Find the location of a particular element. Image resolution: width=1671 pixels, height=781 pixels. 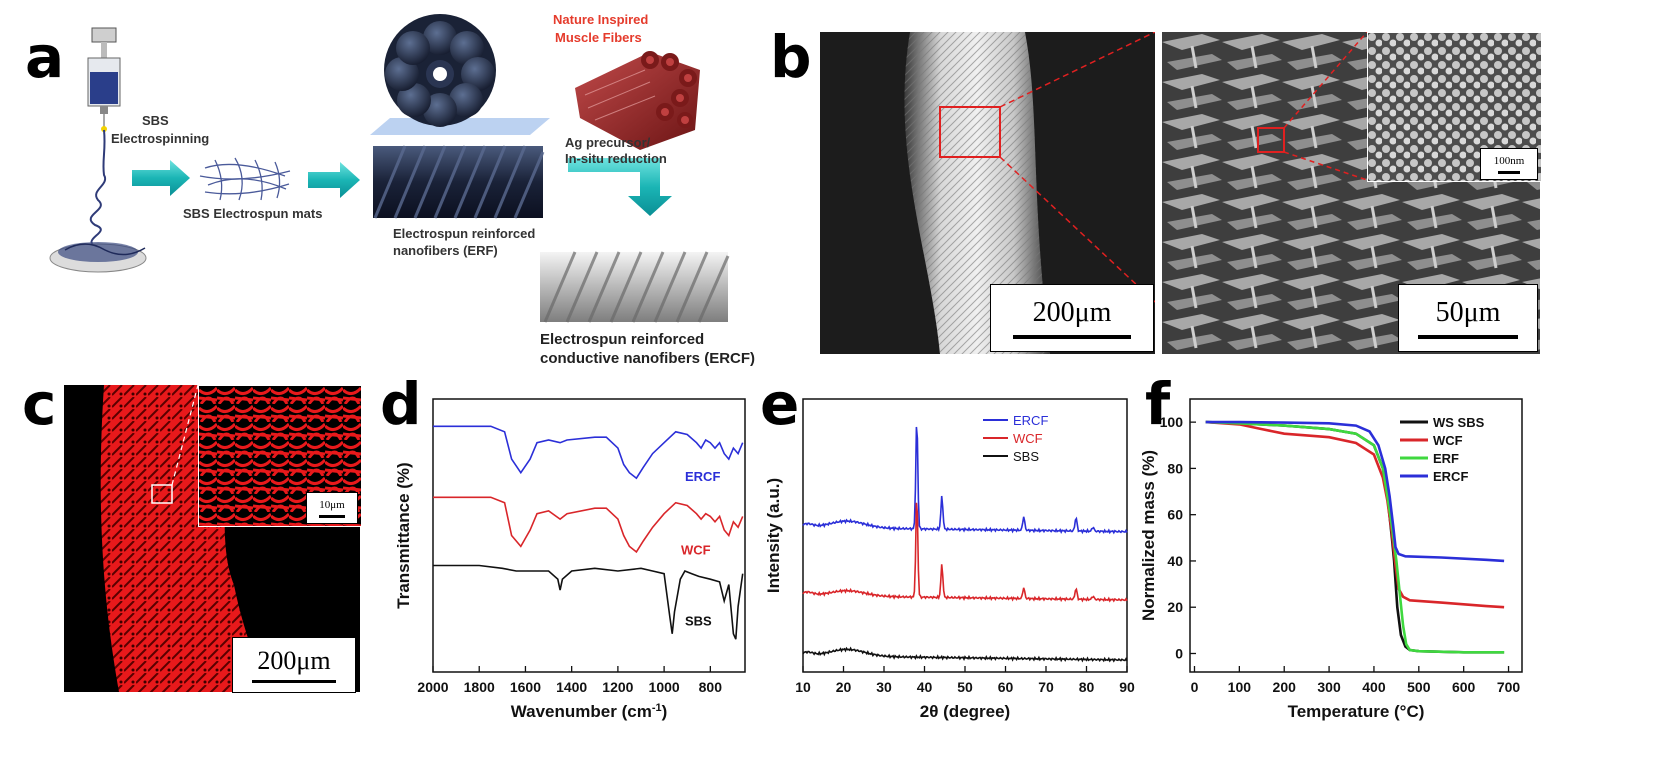

scale-label-10um: 10μm is located at coordinates (332, 504).